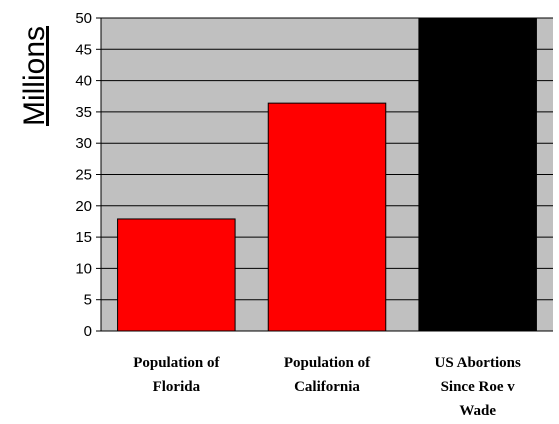 Image resolution: width=559 pixels, height=424 pixels. I want to click on x-category-label: Wade, so click(477, 411).